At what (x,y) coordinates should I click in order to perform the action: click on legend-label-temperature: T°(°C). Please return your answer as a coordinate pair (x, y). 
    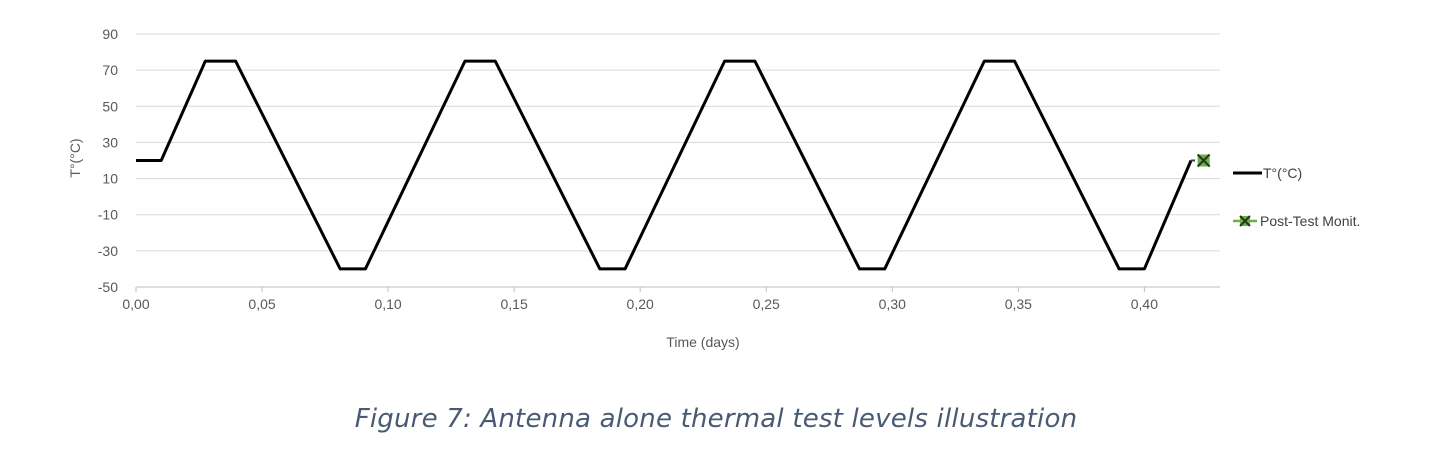
    Looking at the image, I should click on (1282, 173).